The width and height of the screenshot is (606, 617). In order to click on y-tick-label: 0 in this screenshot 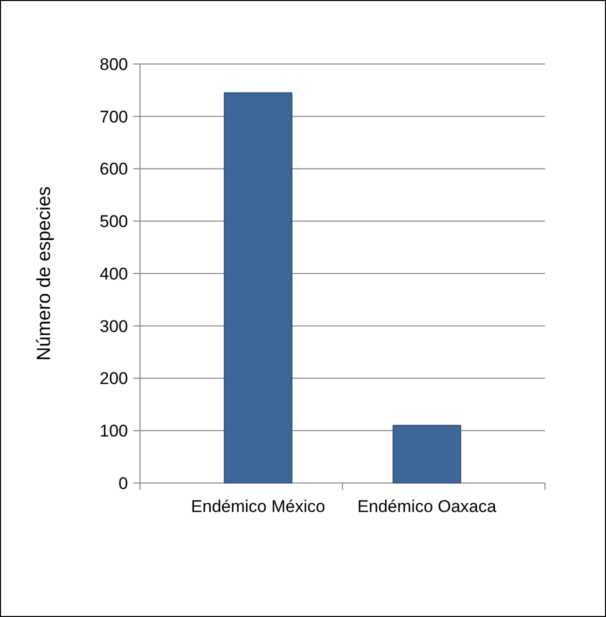, I will do `click(123, 483)`.